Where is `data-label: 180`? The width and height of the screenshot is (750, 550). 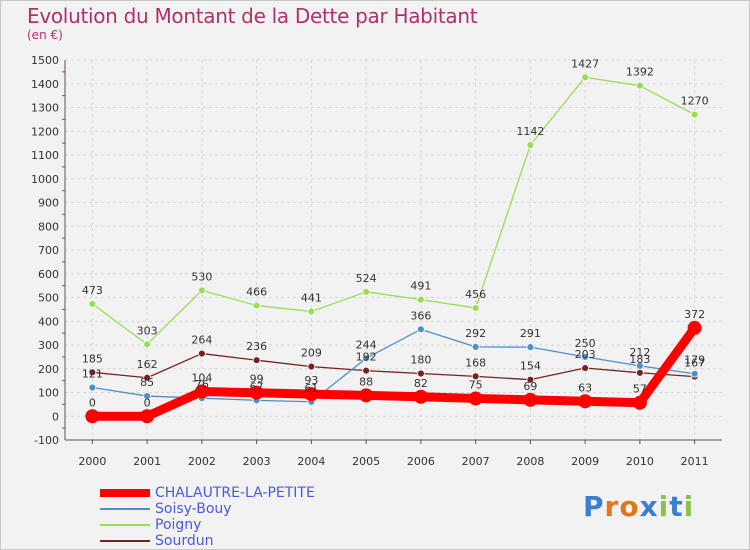 data-label: 180 is located at coordinates (420, 360).